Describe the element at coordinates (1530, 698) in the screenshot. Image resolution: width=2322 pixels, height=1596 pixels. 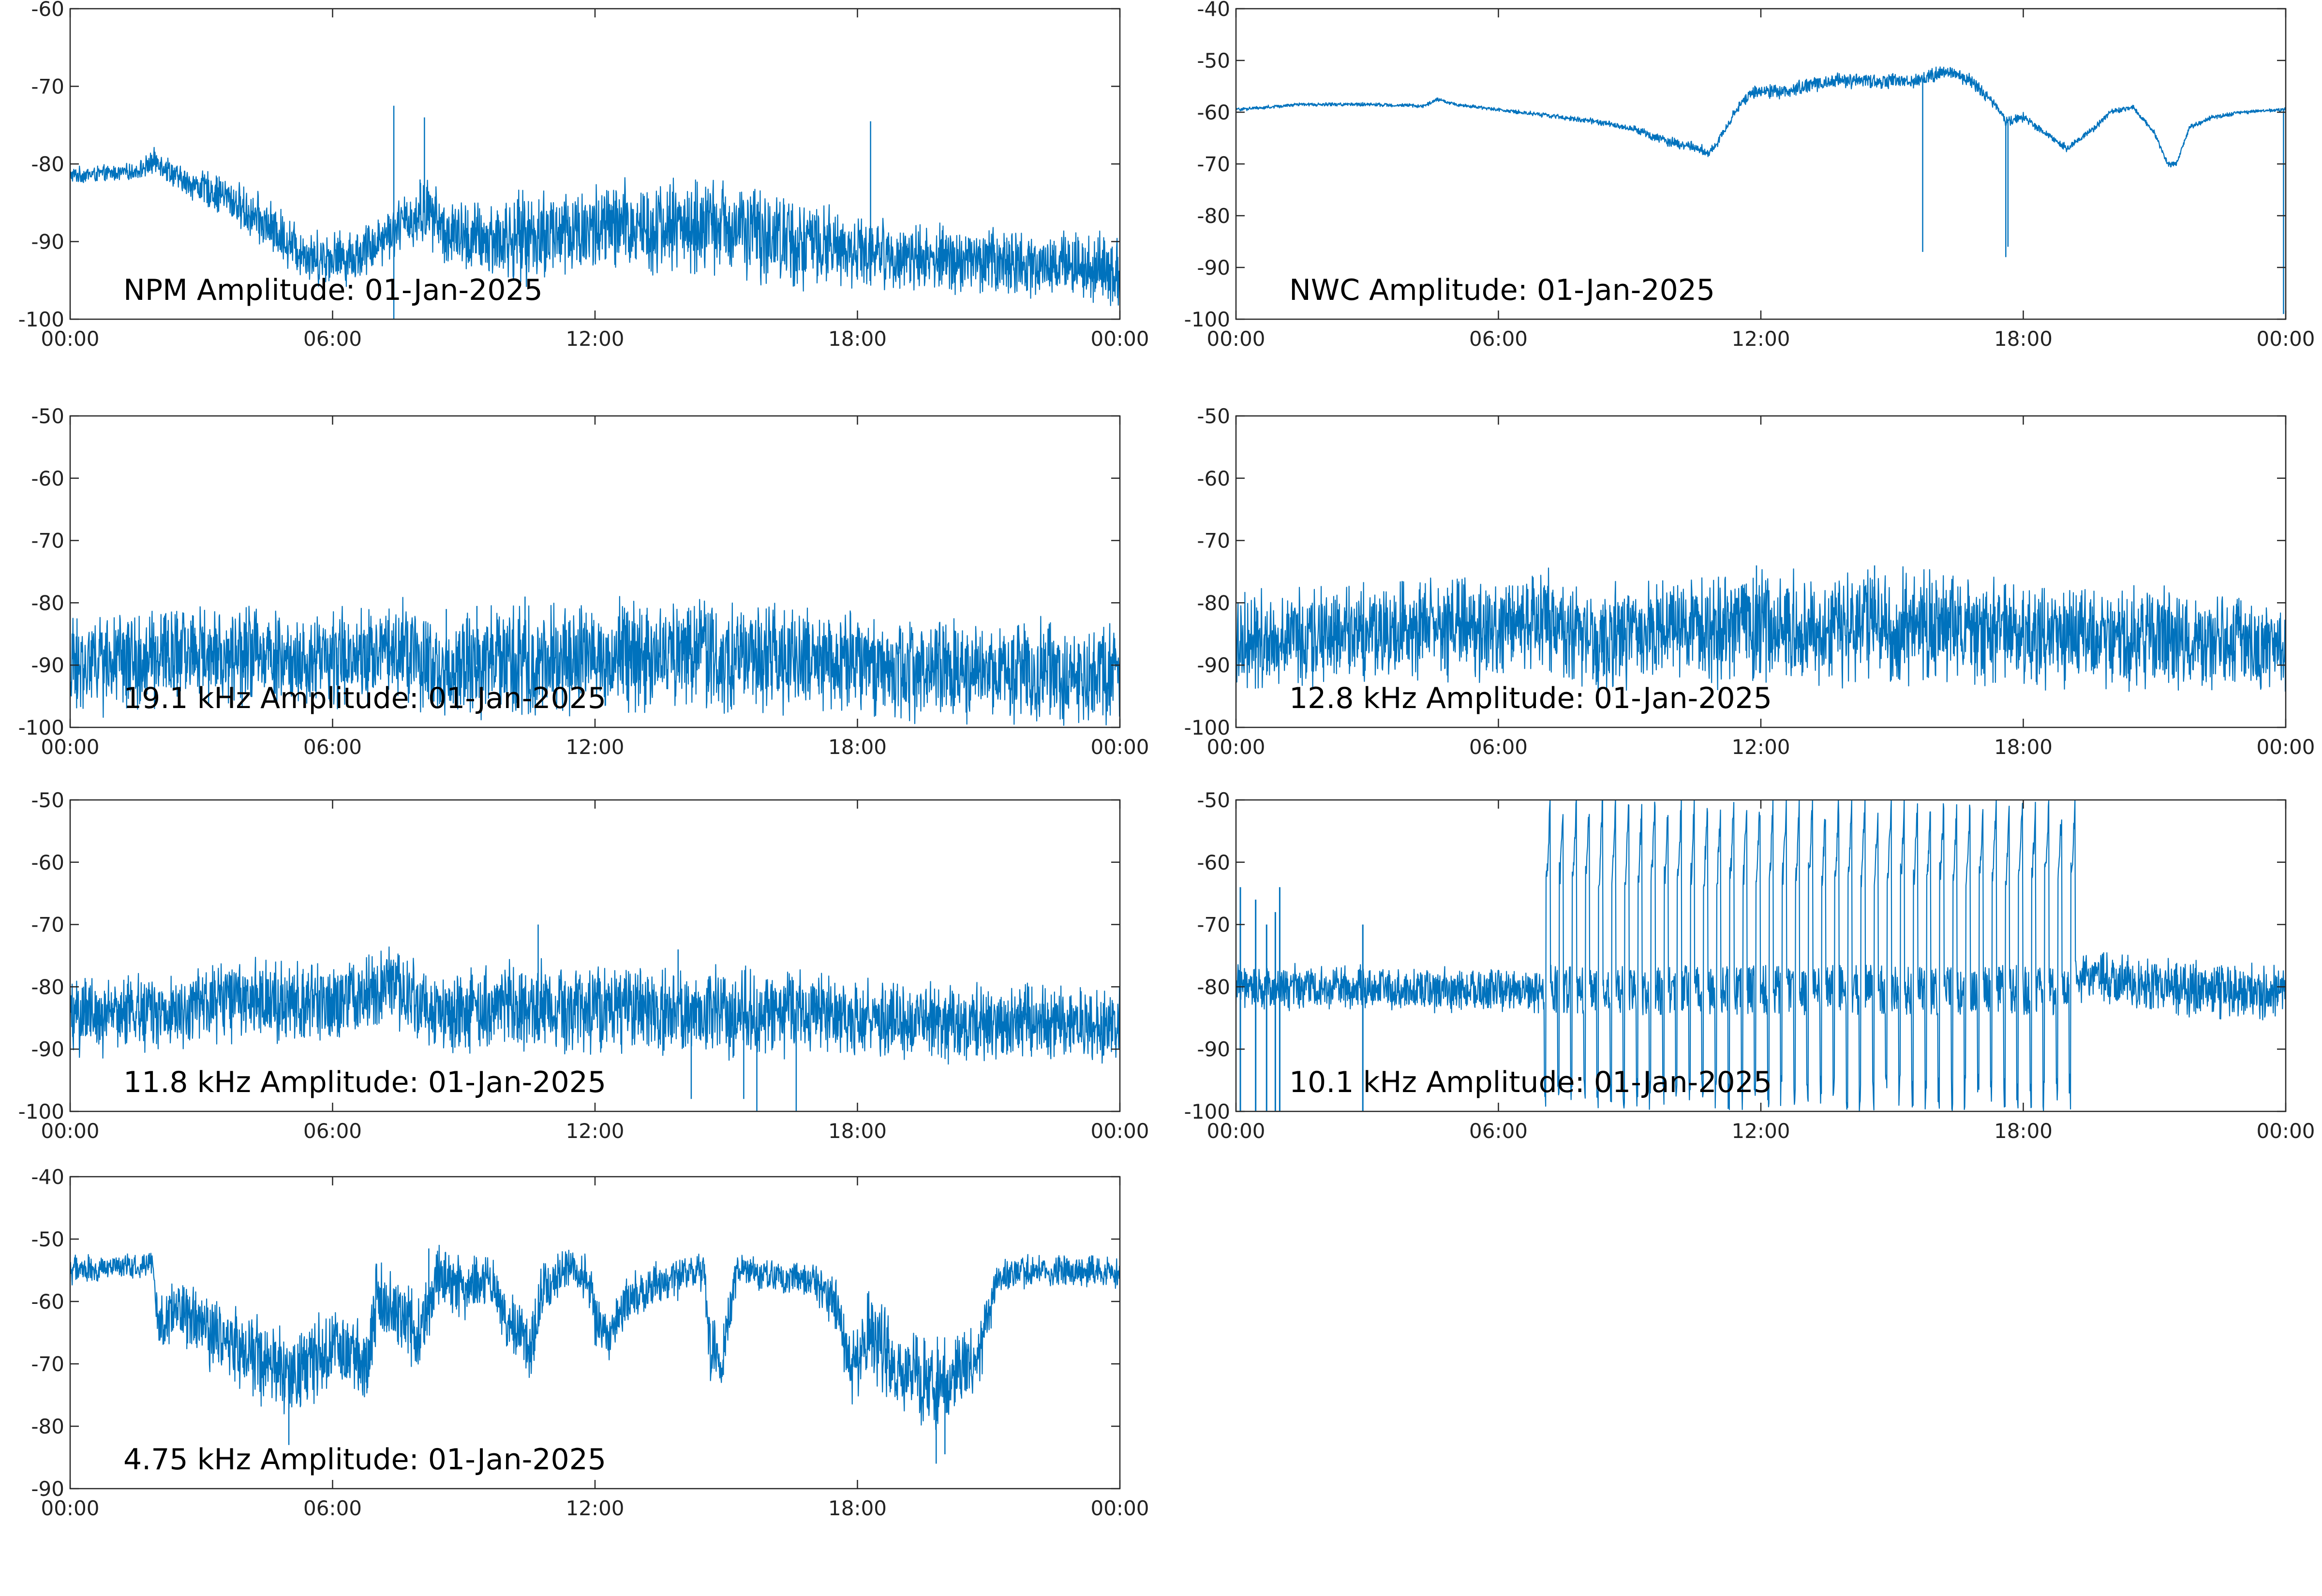
I see `chart-title: 12.8 kHz Amplitude: 01-Jan-2025` at that location.